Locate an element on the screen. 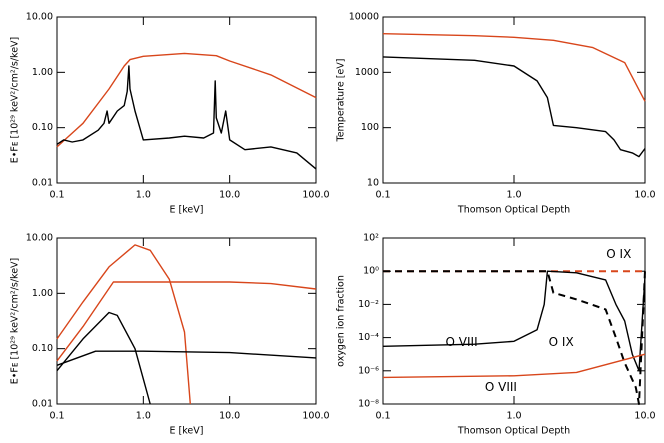 This screenshot has width=664, height=443. y-tick-label: 10⁻⁴ is located at coordinates (368, 337).